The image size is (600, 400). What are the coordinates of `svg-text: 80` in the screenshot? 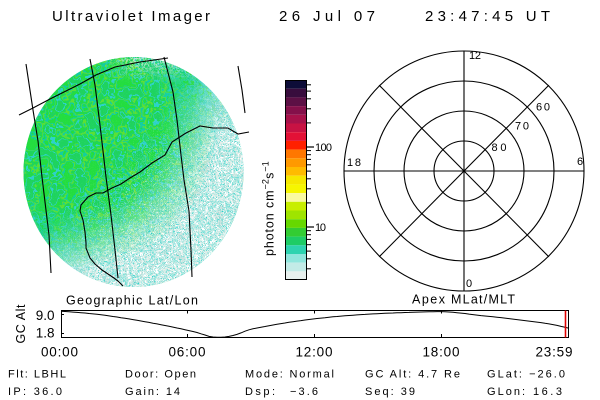 It's located at (499, 148).